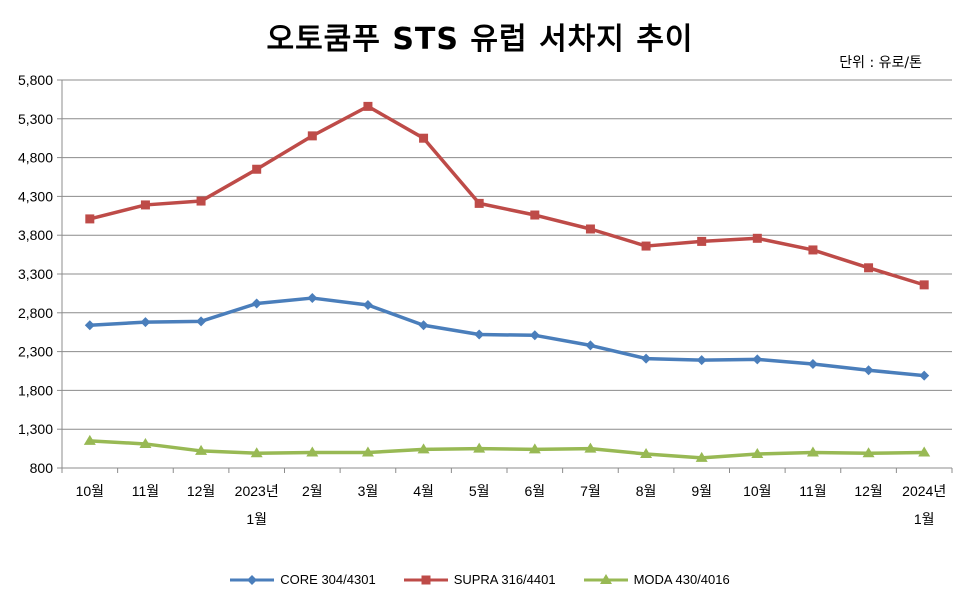 The image size is (960, 600). I want to click on legend-item: MODA 430/4016, so click(656, 579).